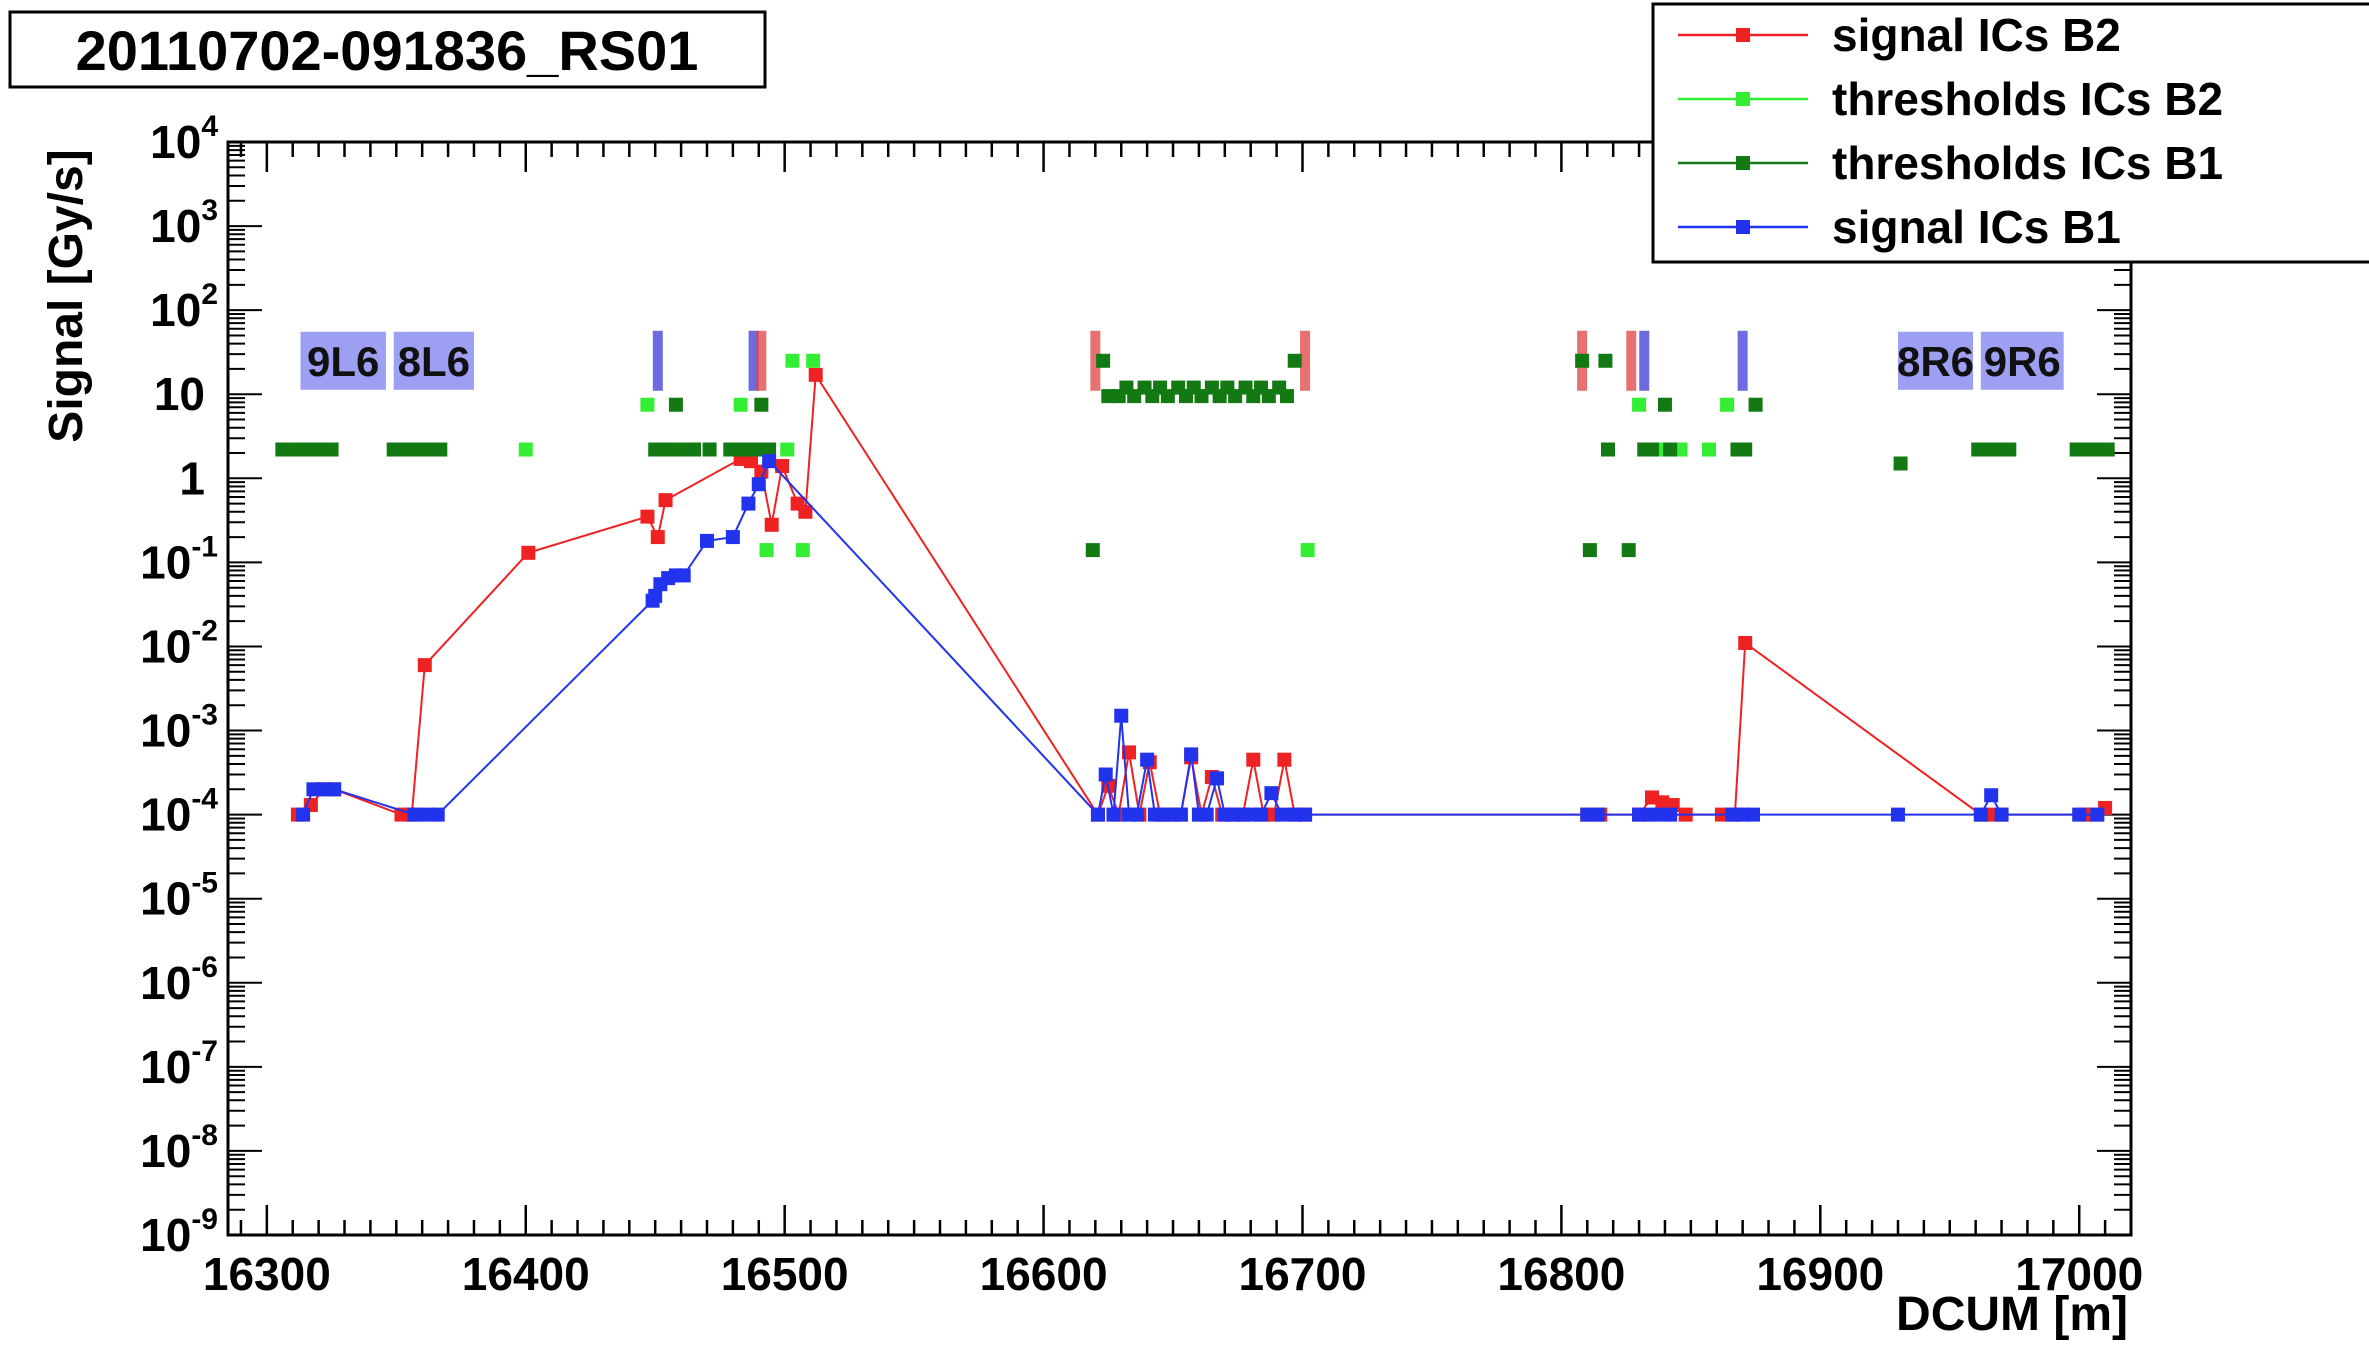 Image resolution: width=2369 pixels, height=1345 pixels. Describe the element at coordinates (526, 1274) in the screenshot. I see `x-tick-label: 16400` at that location.